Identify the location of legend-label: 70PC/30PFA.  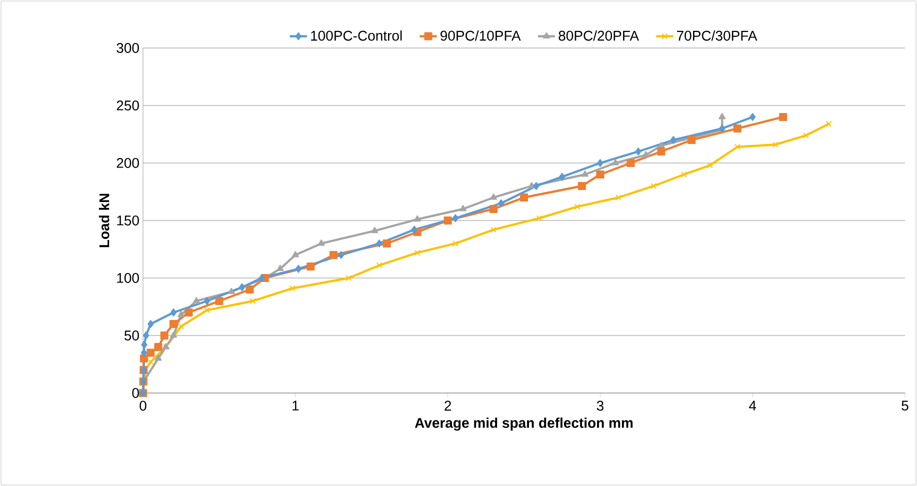
(717, 35).